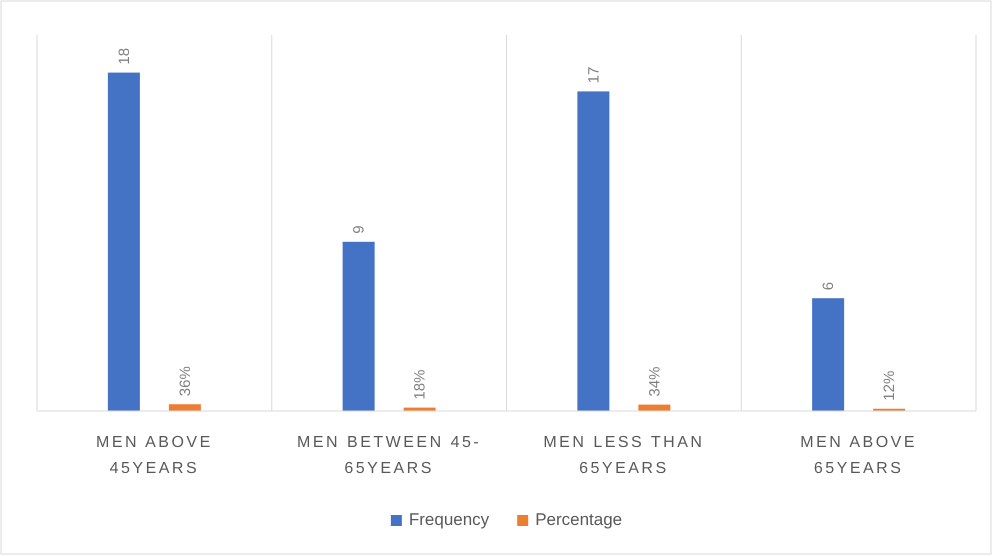  What do you see at coordinates (655, 381) in the screenshot?
I see `data-label: 34%` at bounding box center [655, 381].